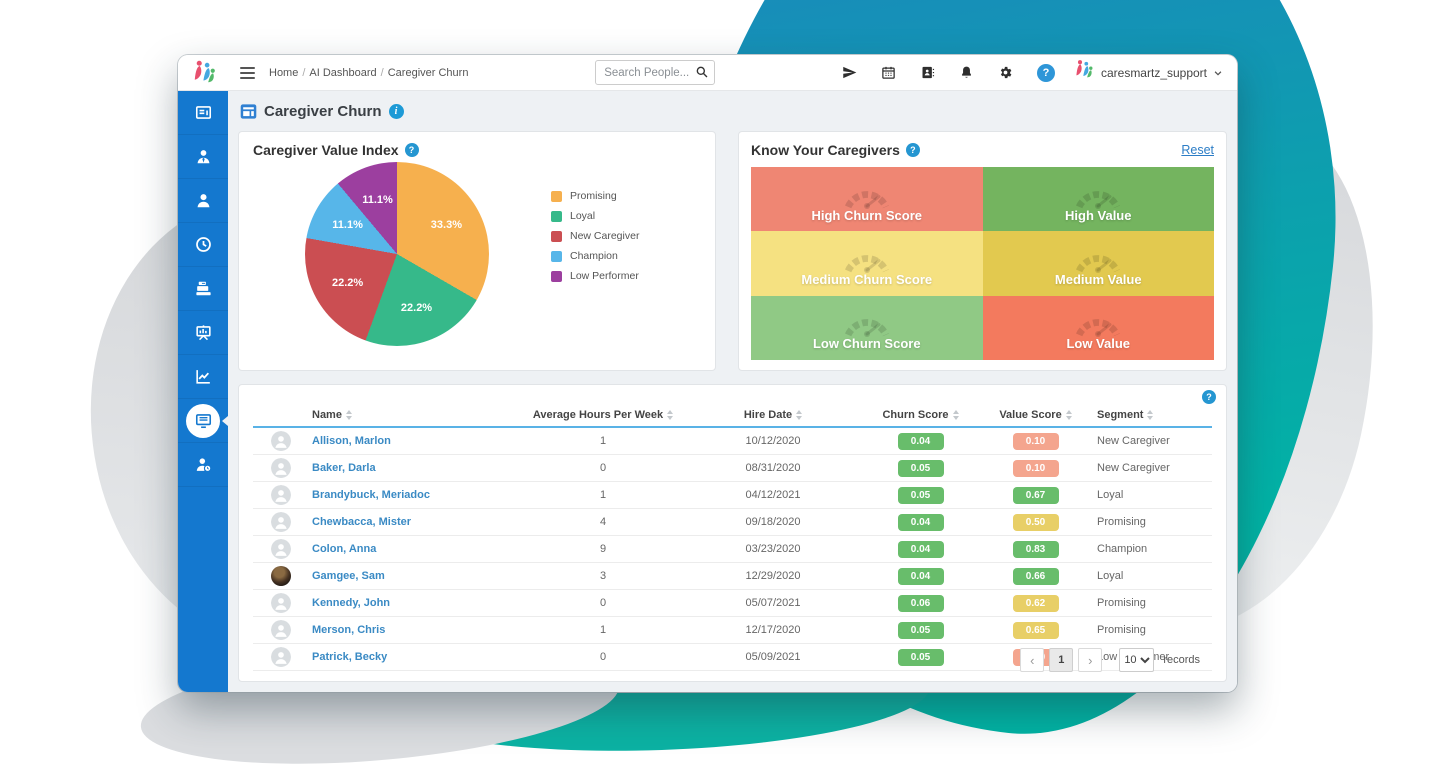 This screenshot has width=1439, height=781. I want to click on sidebar-item-dashboard, so click(203, 113).